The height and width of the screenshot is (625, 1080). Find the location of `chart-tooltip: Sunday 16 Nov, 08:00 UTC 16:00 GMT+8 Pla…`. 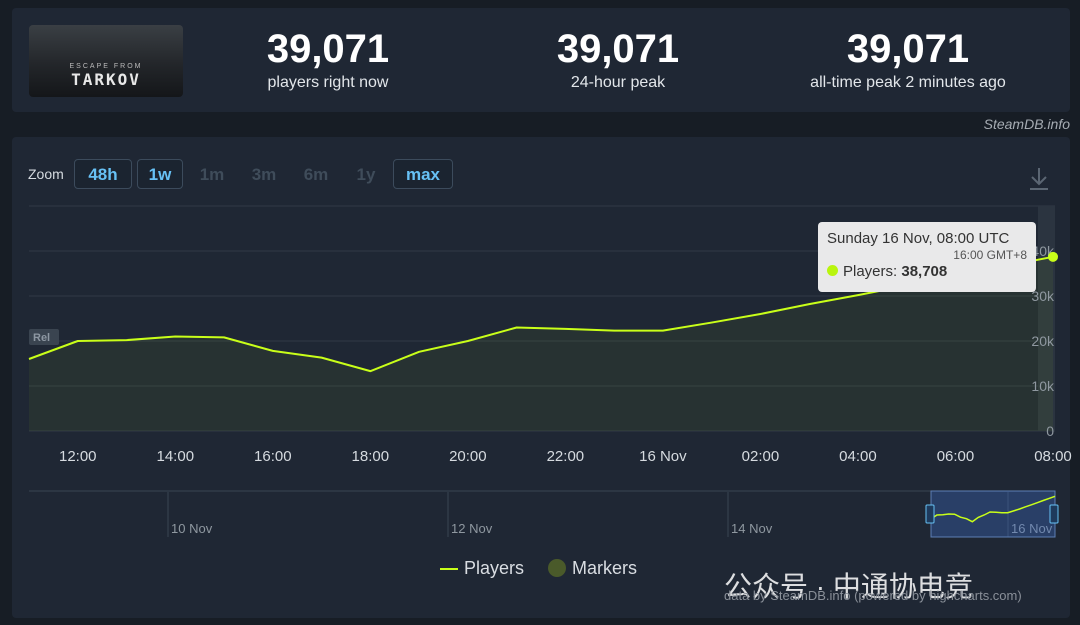

chart-tooltip: Sunday 16 Nov, 08:00 UTC 16:00 GMT+8 Pla… is located at coordinates (927, 257).